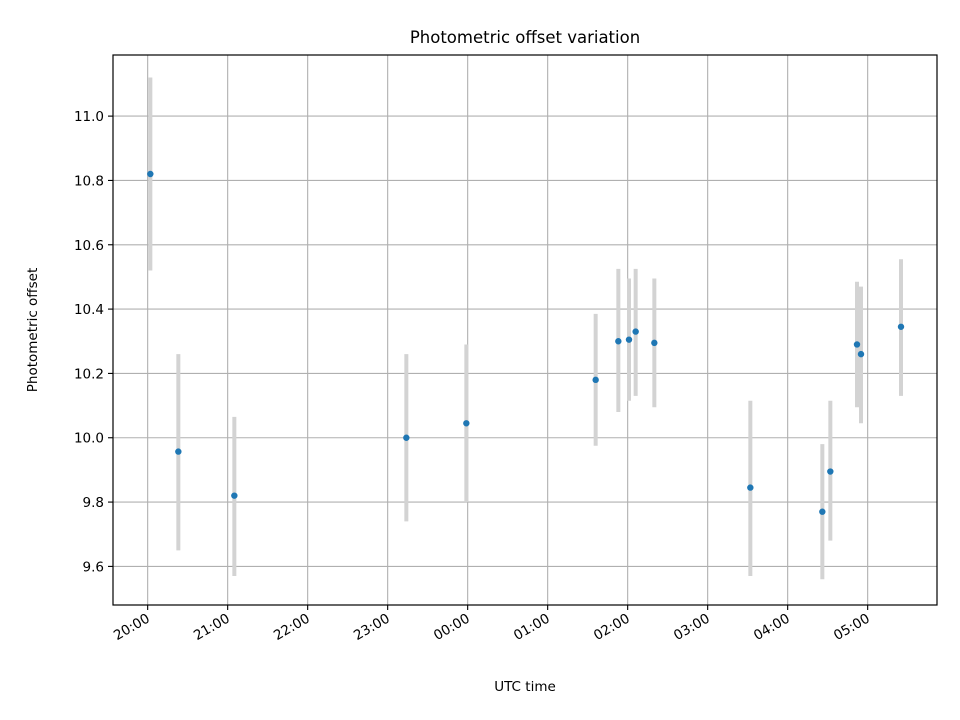 Image resolution: width=960 pixels, height=720 pixels. Describe the element at coordinates (525, 37) in the screenshot. I see `chart-title: Photometric offset variation` at that location.